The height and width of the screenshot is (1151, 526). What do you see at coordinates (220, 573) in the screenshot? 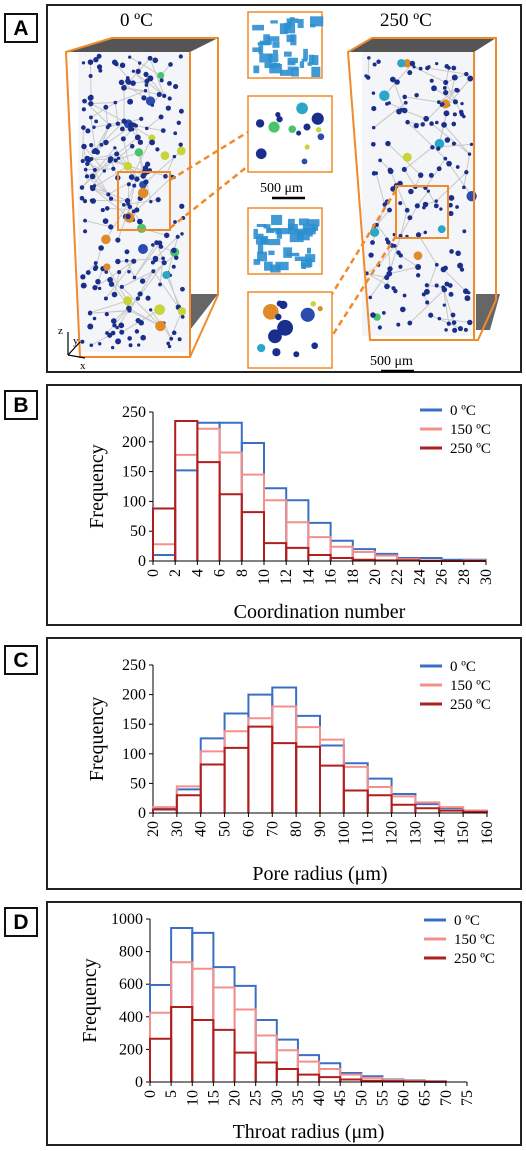
I see `x-tick-label: 6` at bounding box center [220, 573].